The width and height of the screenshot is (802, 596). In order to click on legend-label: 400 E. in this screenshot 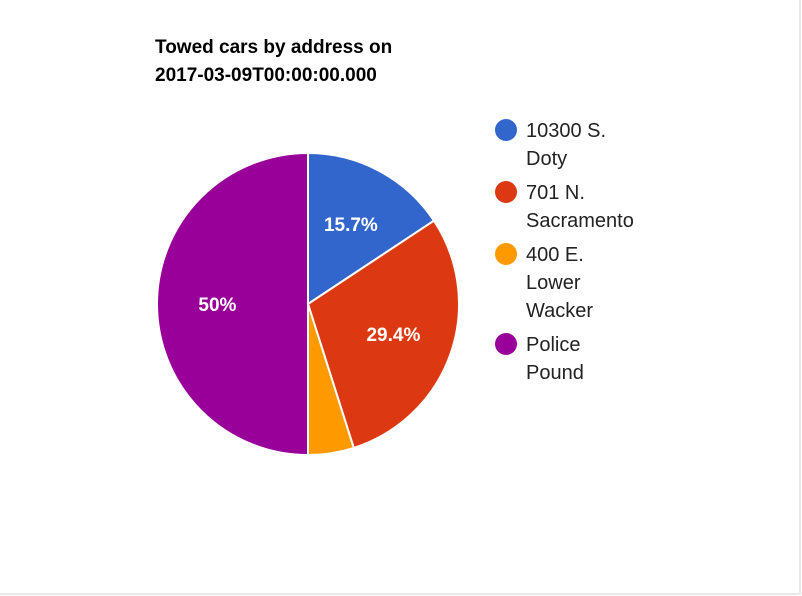, I will do `click(555, 255)`.